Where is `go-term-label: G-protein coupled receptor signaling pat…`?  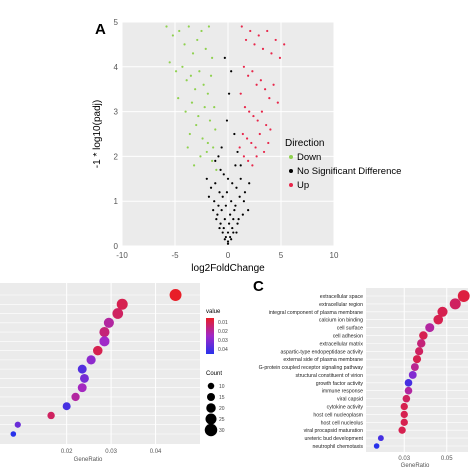 go-term-label: G-protein coupled receptor signaling pat… is located at coordinates (311, 368).